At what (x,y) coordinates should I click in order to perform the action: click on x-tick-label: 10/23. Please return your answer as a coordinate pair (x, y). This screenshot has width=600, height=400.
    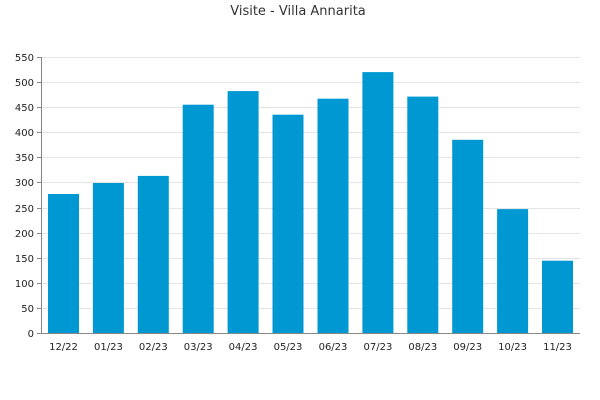
    Looking at the image, I should click on (512, 347).